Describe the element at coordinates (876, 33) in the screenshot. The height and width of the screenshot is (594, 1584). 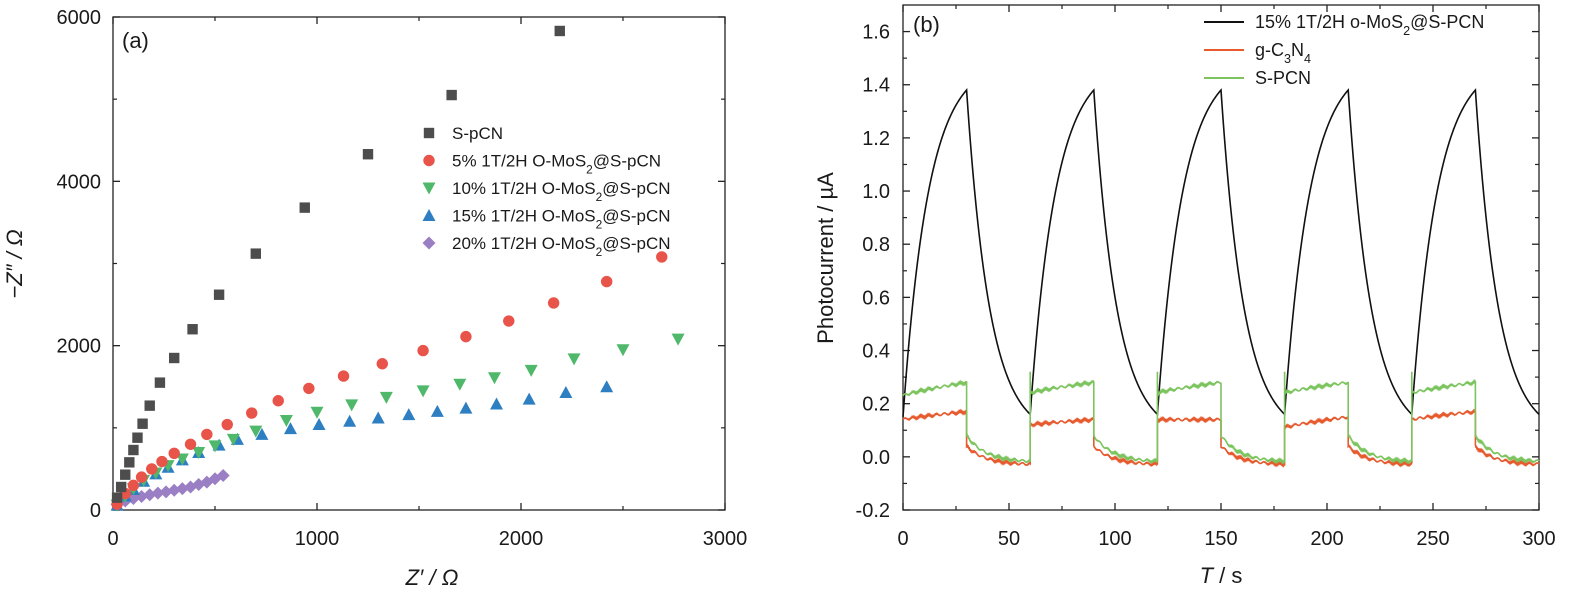
I see `panel-b-y-tick-label: 1.6` at that location.